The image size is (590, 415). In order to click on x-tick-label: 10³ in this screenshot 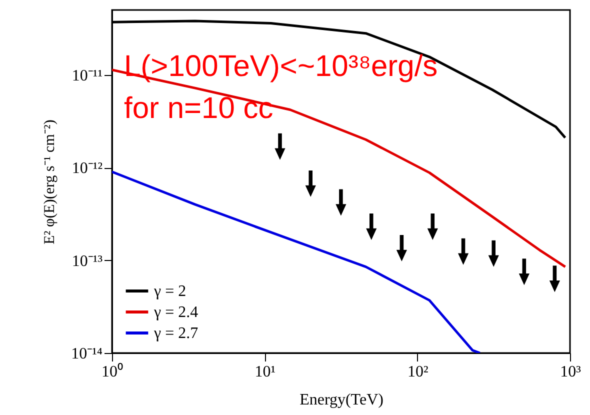, I will do `click(571, 372)`.